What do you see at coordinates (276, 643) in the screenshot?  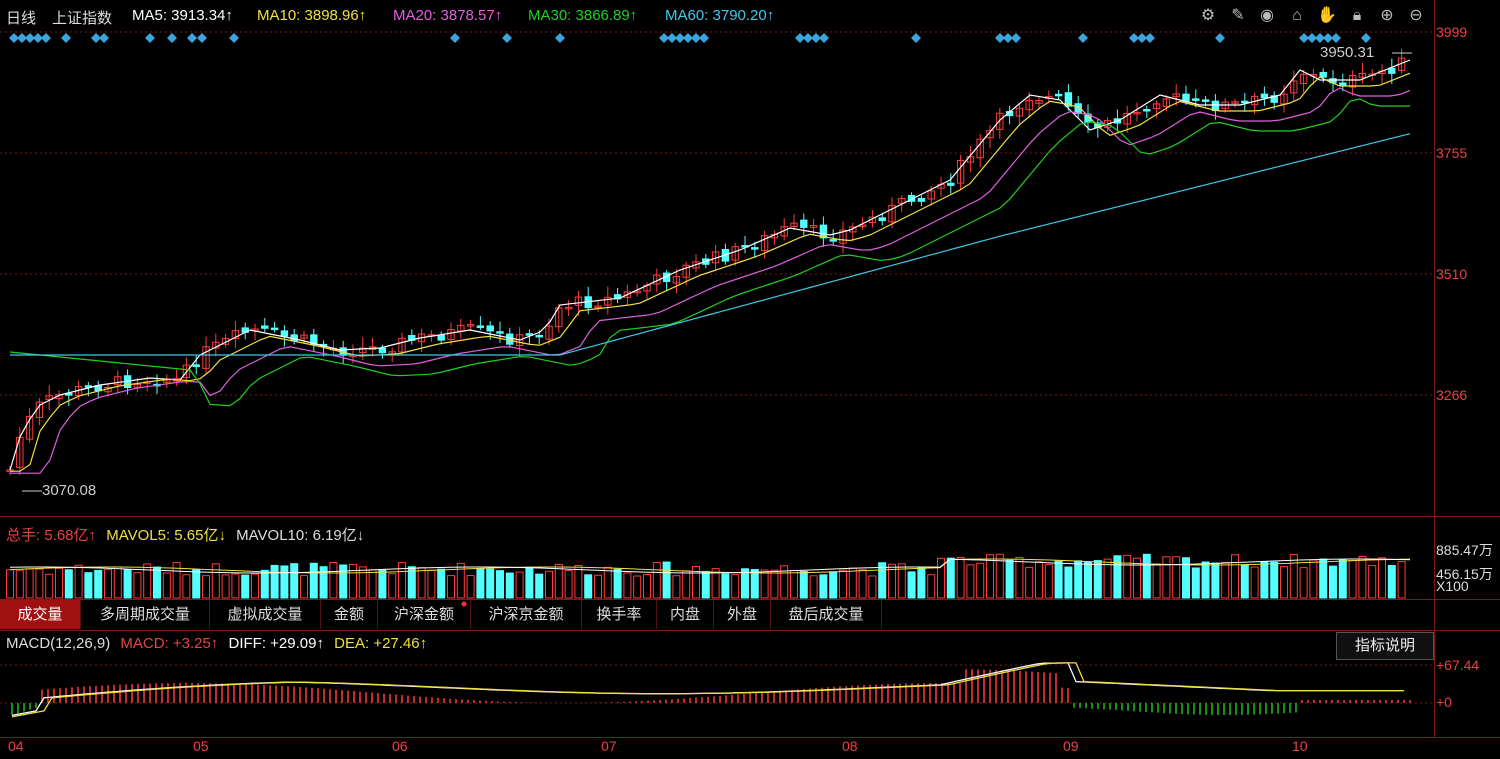 I see `diff-value: DIFF: +29.09↑` at bounding box center [276, 643].